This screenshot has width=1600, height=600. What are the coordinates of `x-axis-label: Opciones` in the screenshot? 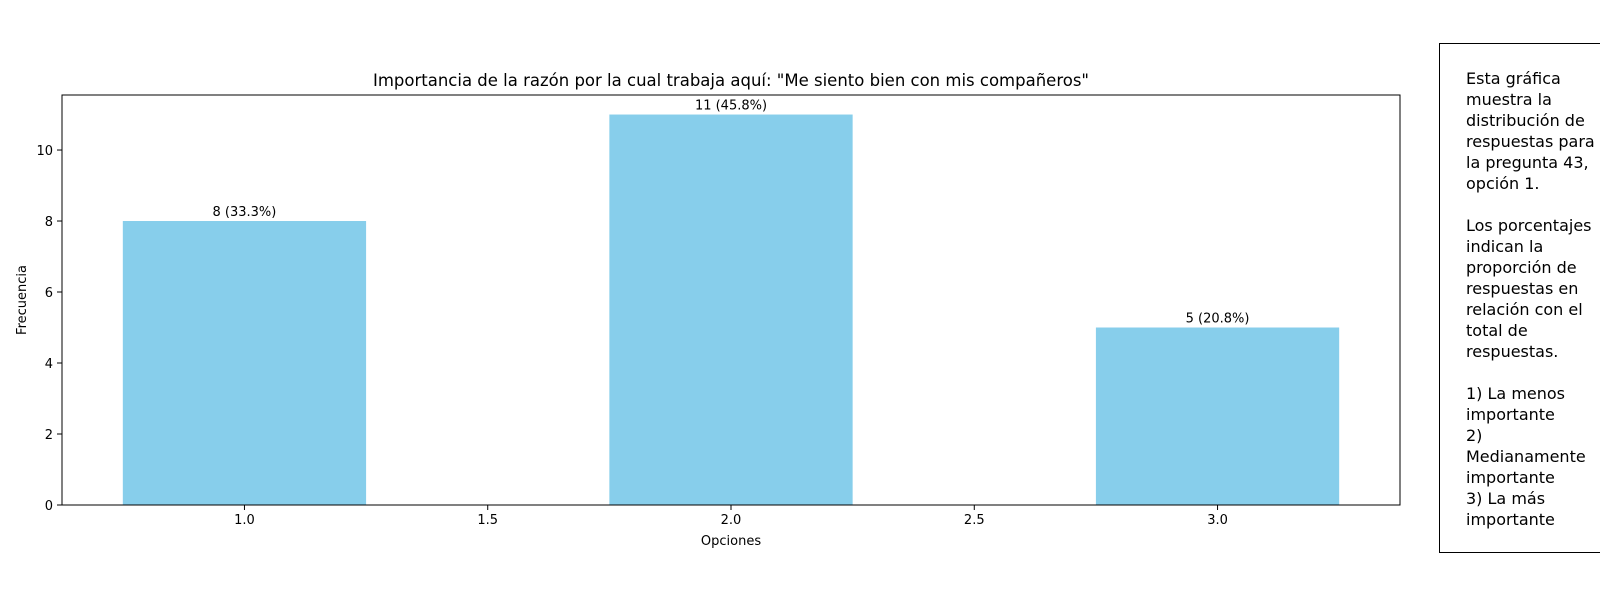 It's located at (731, 541).